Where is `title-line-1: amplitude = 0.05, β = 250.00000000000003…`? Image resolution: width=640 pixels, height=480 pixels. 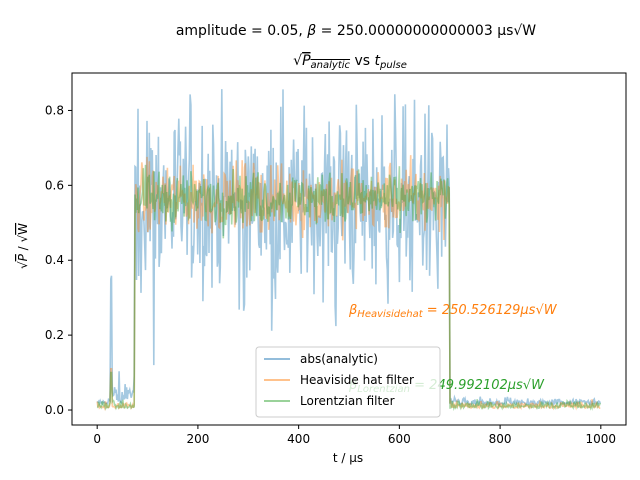 title-line-1: amplitude = 0.05, β = 250.00000000000003… is located at coordinates (356, 31).